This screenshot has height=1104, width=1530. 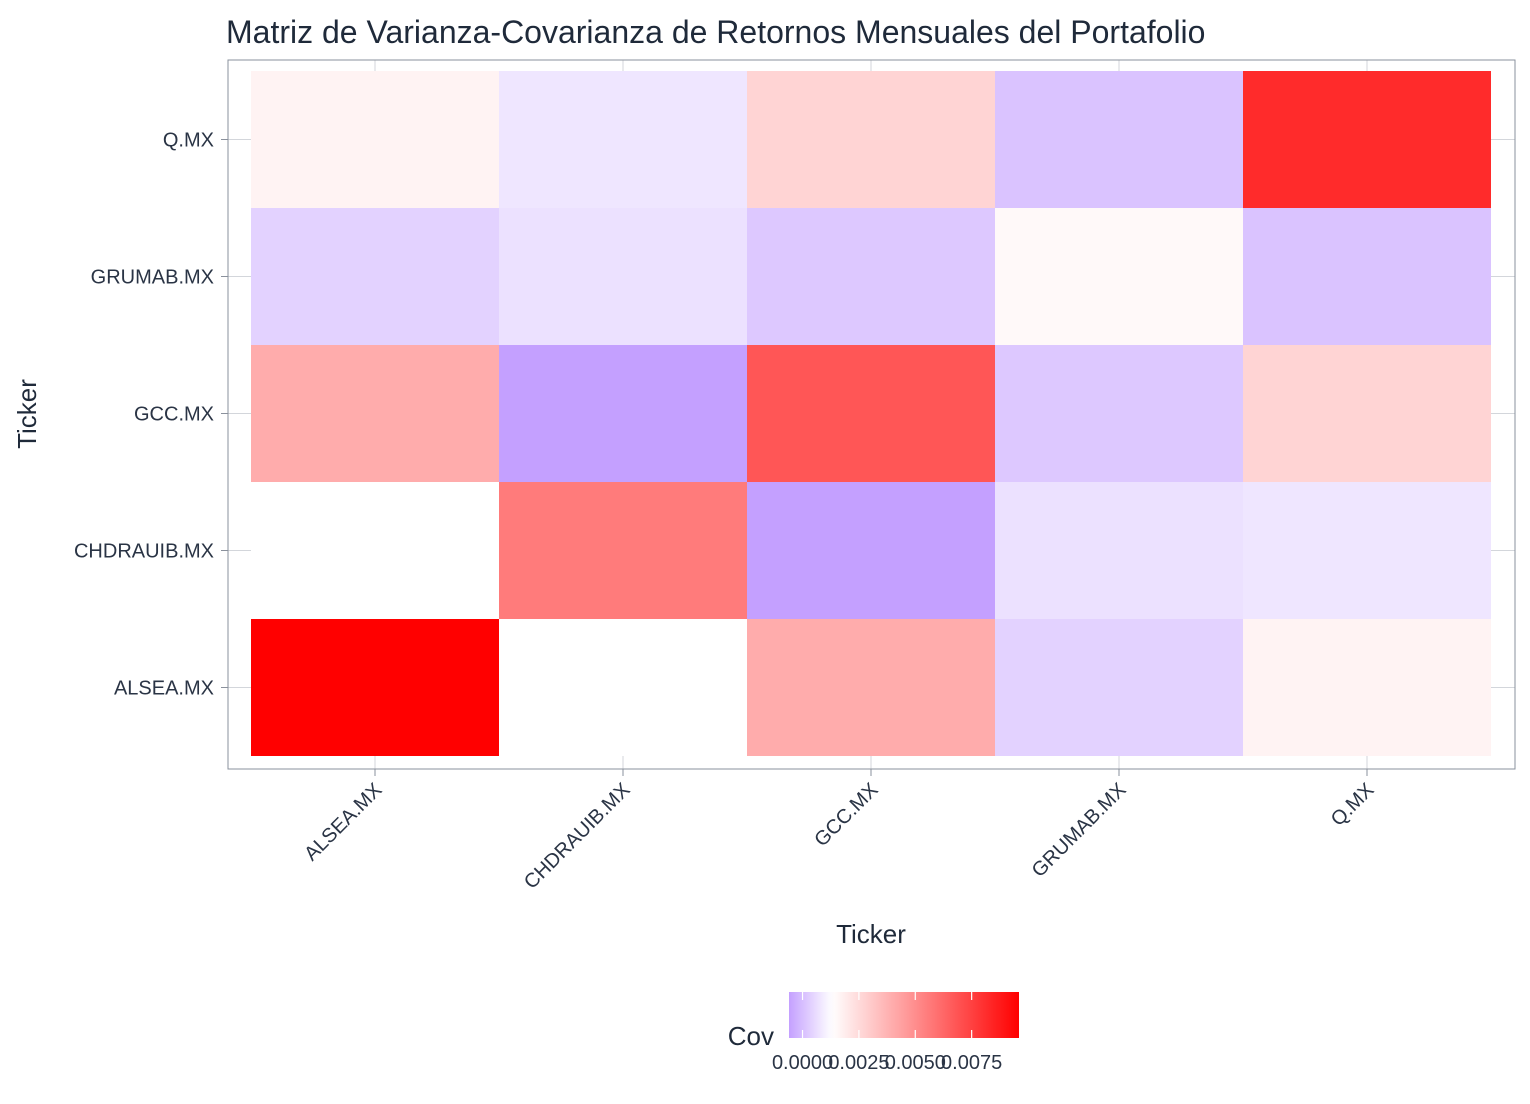 I want to click on heatmap-cell-CHDRAUIB.MX-Q.MX, so click(x=1367, y=550).